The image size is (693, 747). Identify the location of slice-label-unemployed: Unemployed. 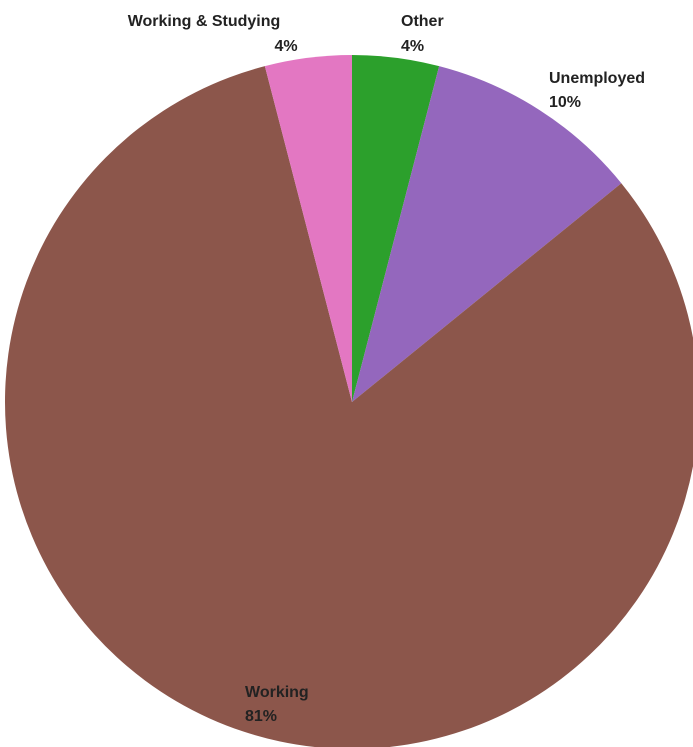
(597, 78).